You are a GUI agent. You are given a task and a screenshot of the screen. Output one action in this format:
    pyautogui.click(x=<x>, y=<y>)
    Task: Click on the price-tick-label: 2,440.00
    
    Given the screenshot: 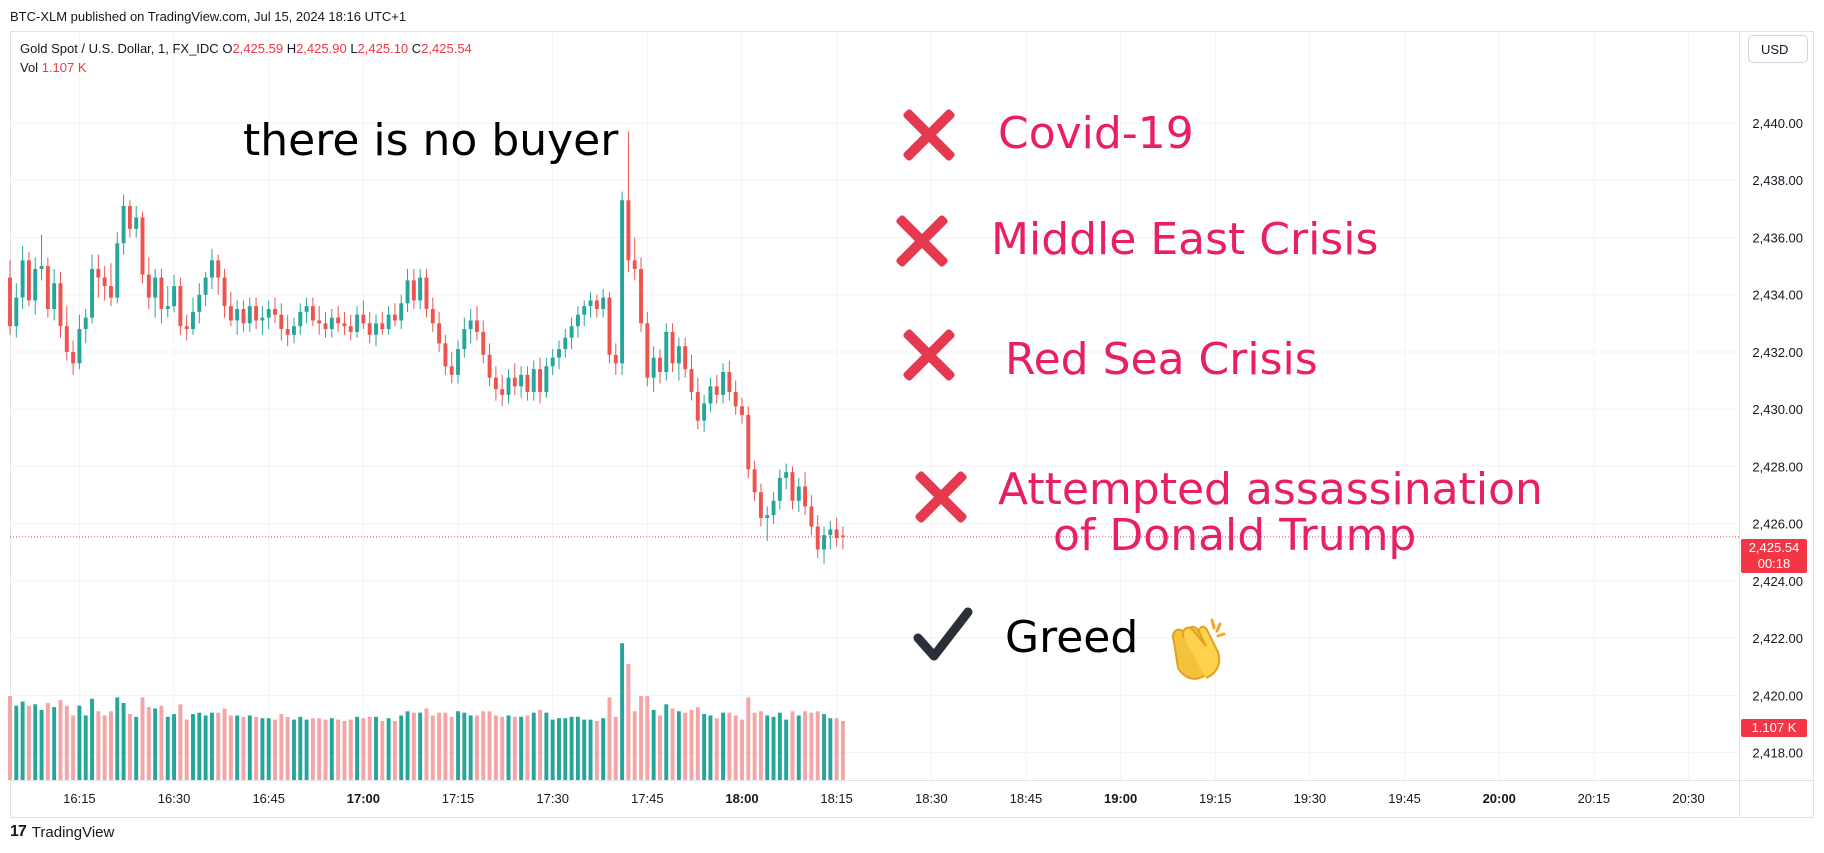 What is the action you would take?
    pyautogui.click(x=1777, y=123)
    